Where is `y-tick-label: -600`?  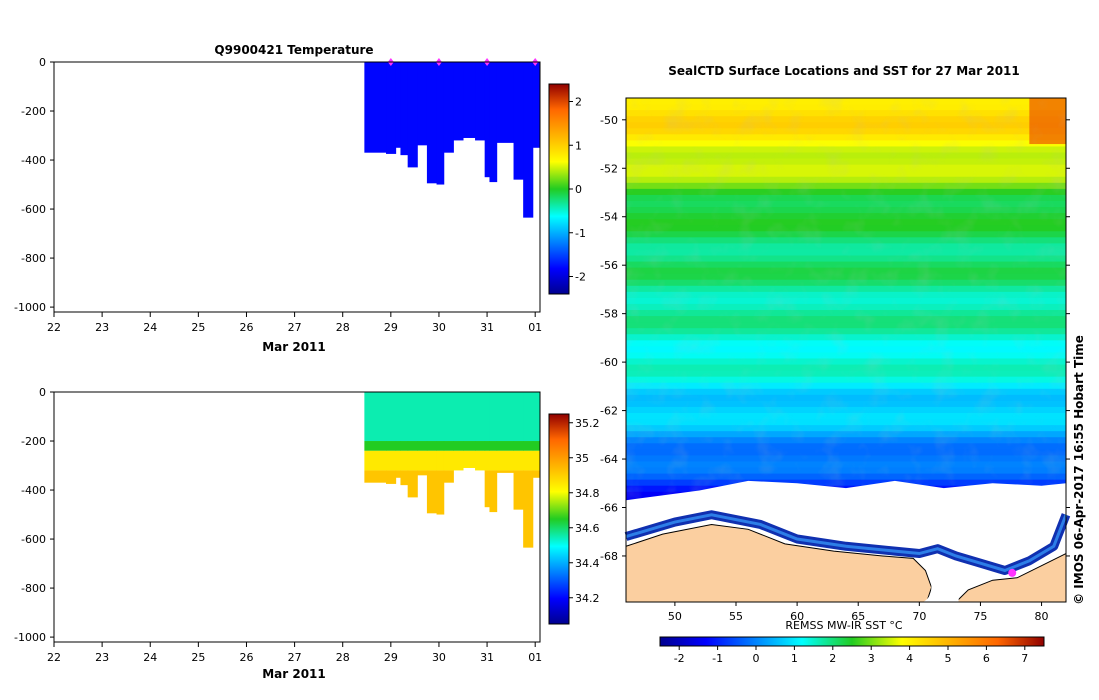
y-tick-label: -600 is located at coordinates (33, 209).